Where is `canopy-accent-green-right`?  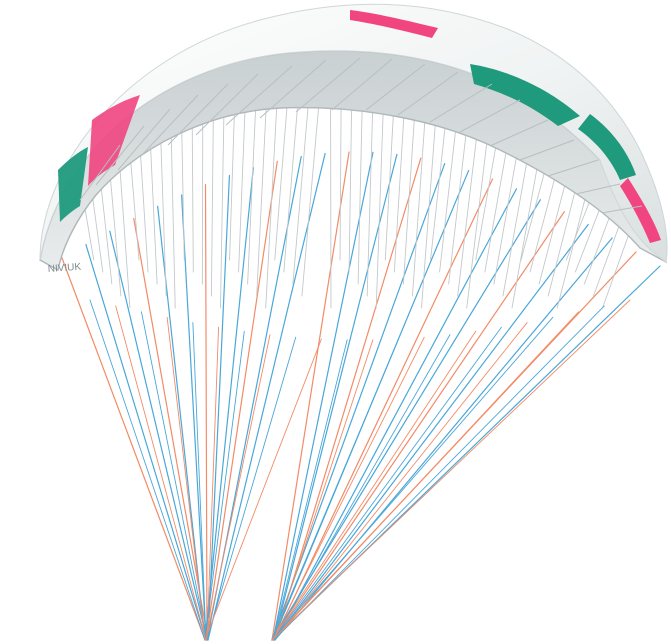
canopy-accent-green-right is located at coordinates (607, 147).